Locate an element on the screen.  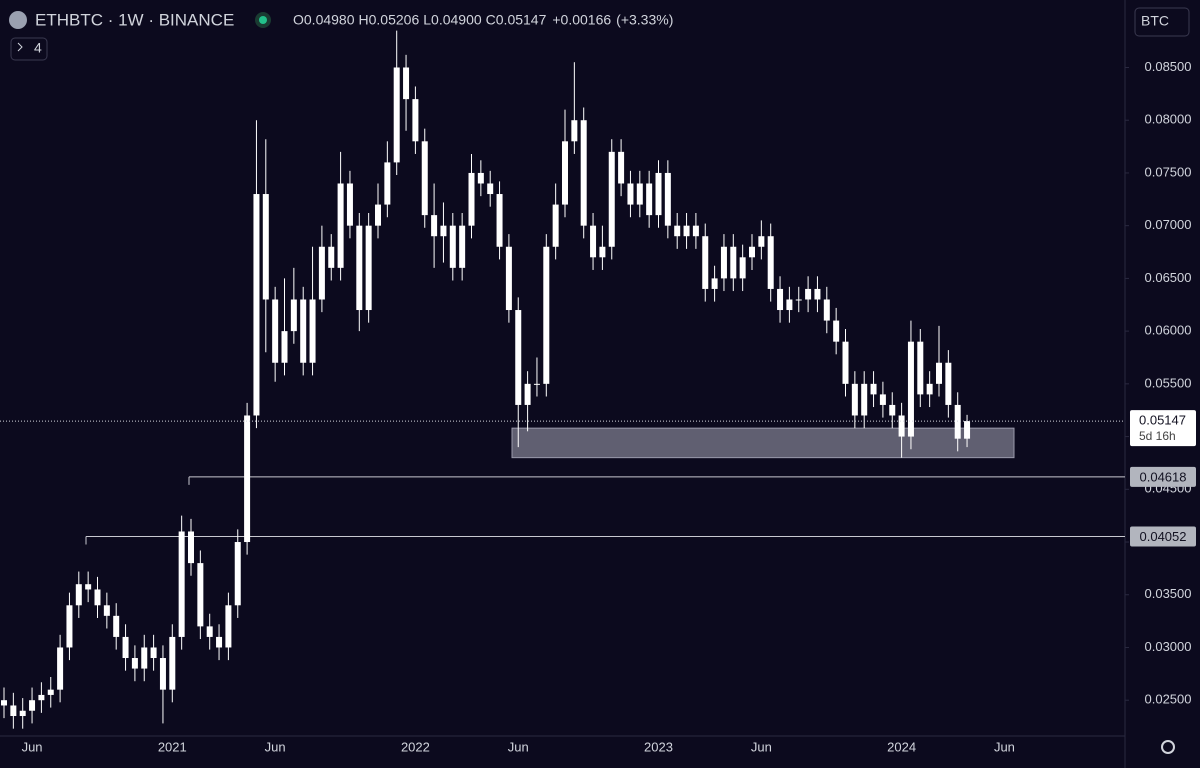
price-label: 0.05147 is located at coordinates (1162, 420).